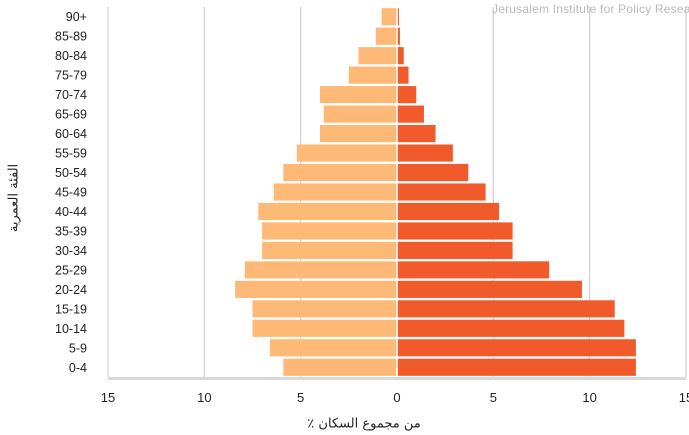 This screenshot has width=689, height=435. Describe the element at coordinates (71, 231) in the screenshot. I see `y-tick-label-35-39: 35-39` at that location.